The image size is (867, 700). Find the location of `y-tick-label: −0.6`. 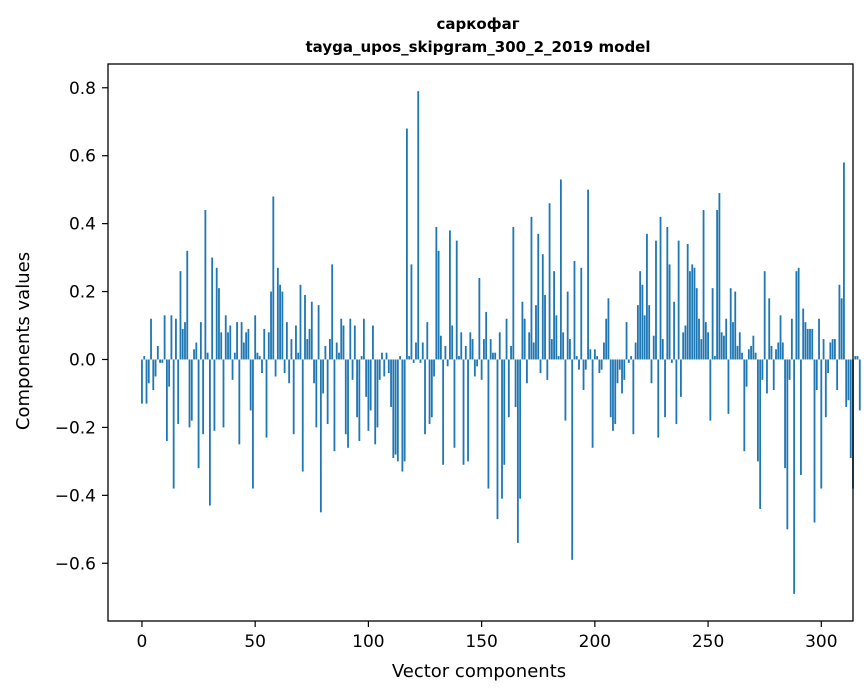

y-tick-label: −0.6 is located at coordinates (75, 564).